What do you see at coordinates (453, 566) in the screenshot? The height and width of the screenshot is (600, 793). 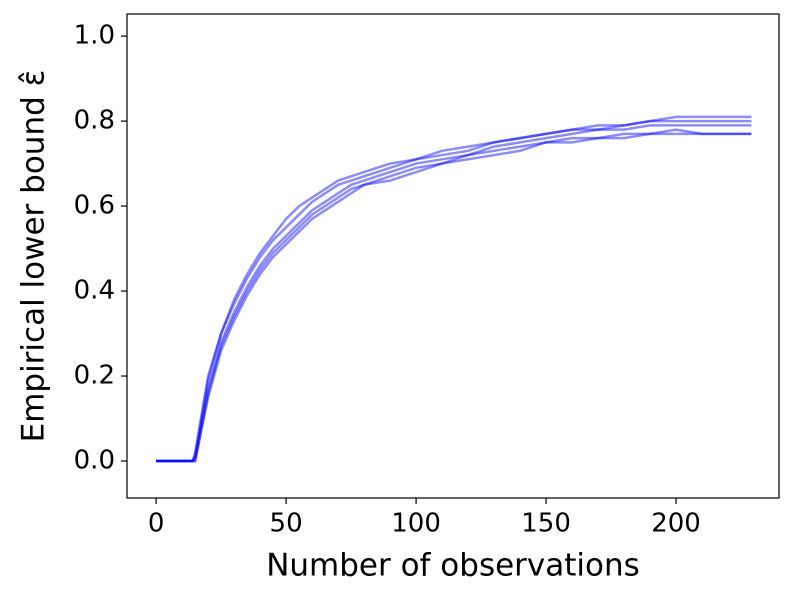 I see `x-axis-label: Number of observations` at bounding box center [453, 566].